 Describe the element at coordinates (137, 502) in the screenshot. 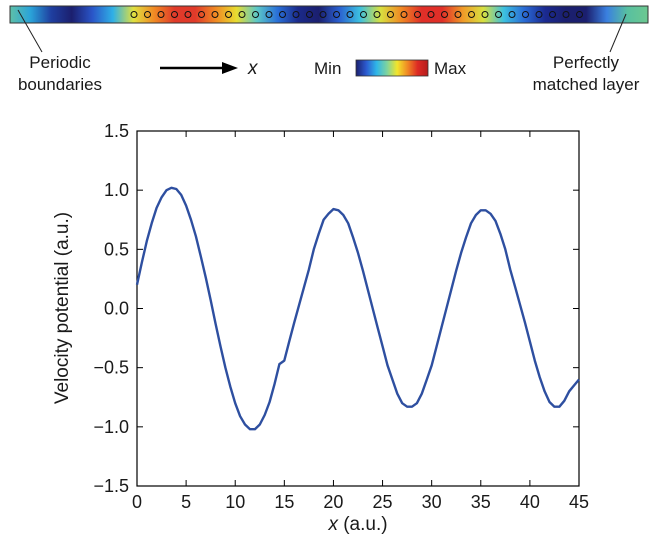

I see `x-tick-label: 0` at that location.